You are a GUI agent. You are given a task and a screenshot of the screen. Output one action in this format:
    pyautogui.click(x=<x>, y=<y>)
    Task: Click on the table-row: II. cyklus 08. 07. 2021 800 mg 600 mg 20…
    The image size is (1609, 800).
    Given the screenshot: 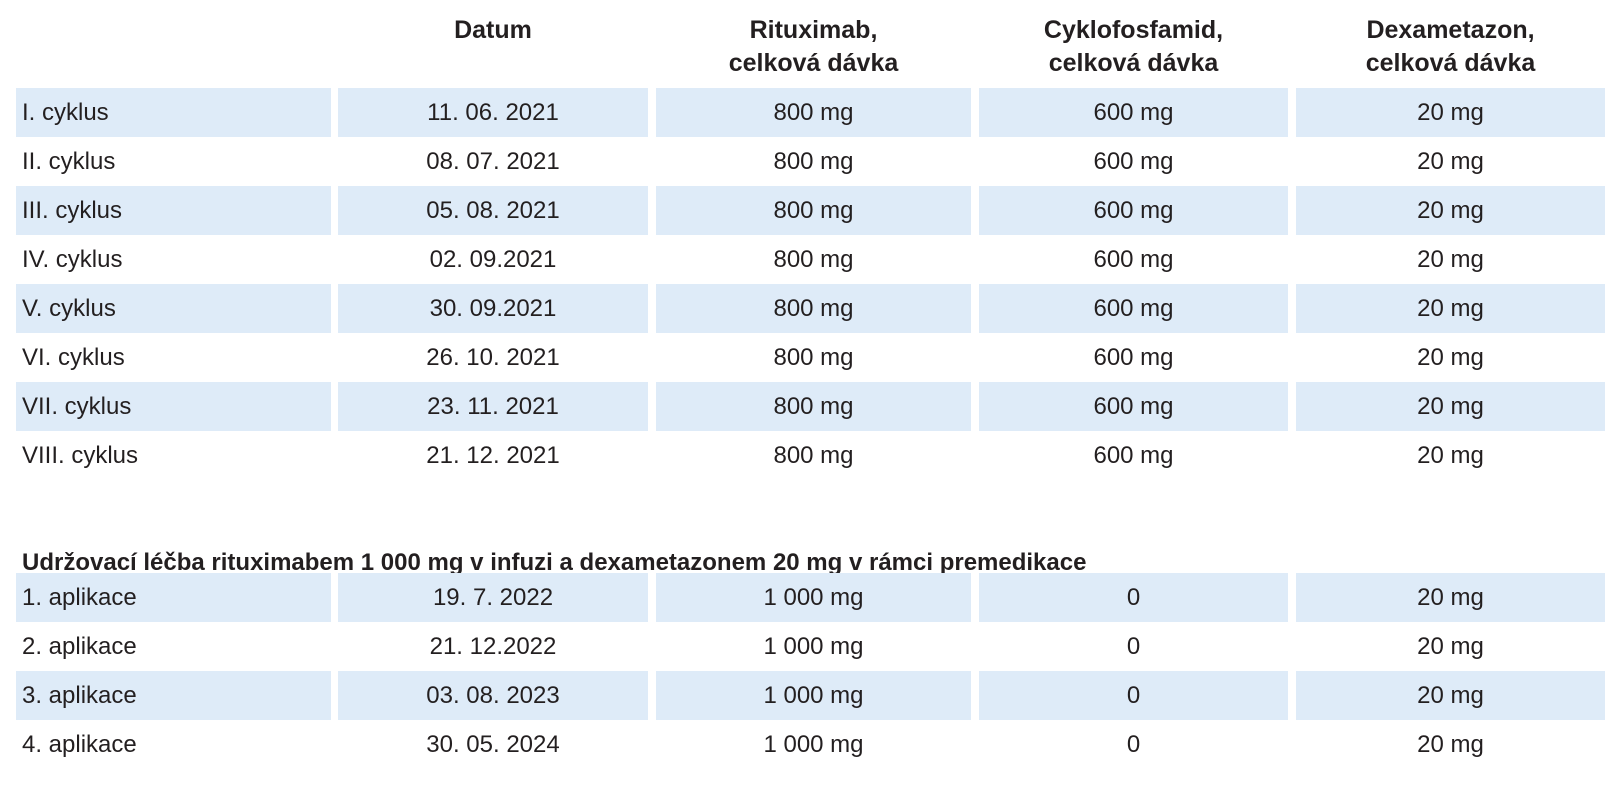 What is the action you would take?
    pyautogui.click(x=804, y=161)
    